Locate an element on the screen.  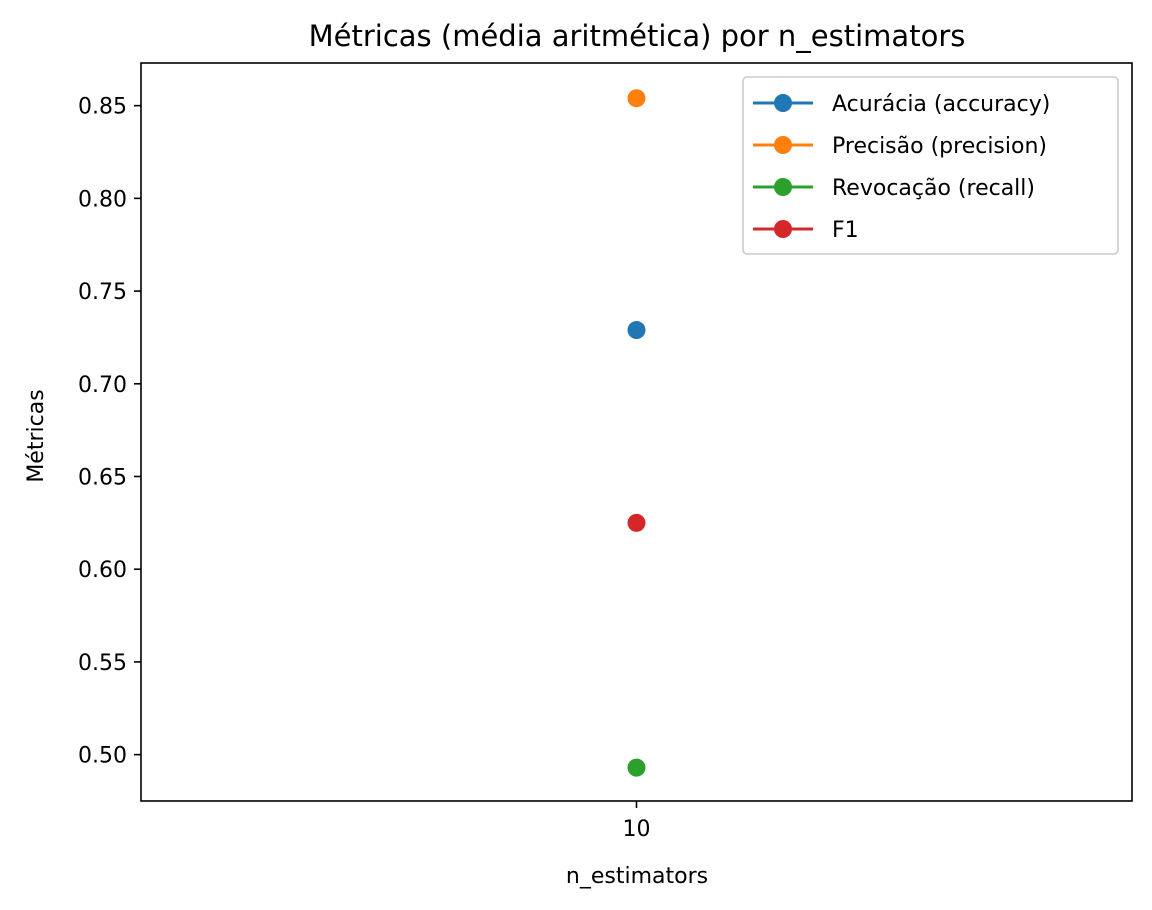
y-tick-label: 0.50 is located at coordinates (102, 756).